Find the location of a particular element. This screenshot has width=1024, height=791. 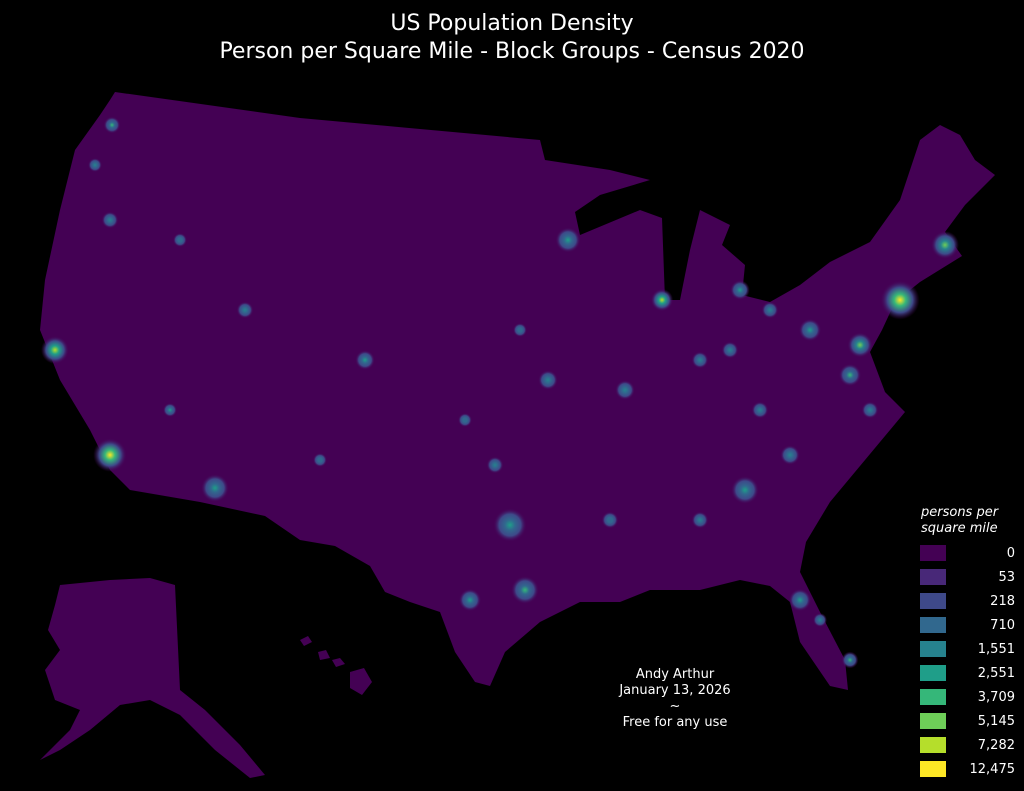

legend-item: 710 is located at coordinates (965, 625).